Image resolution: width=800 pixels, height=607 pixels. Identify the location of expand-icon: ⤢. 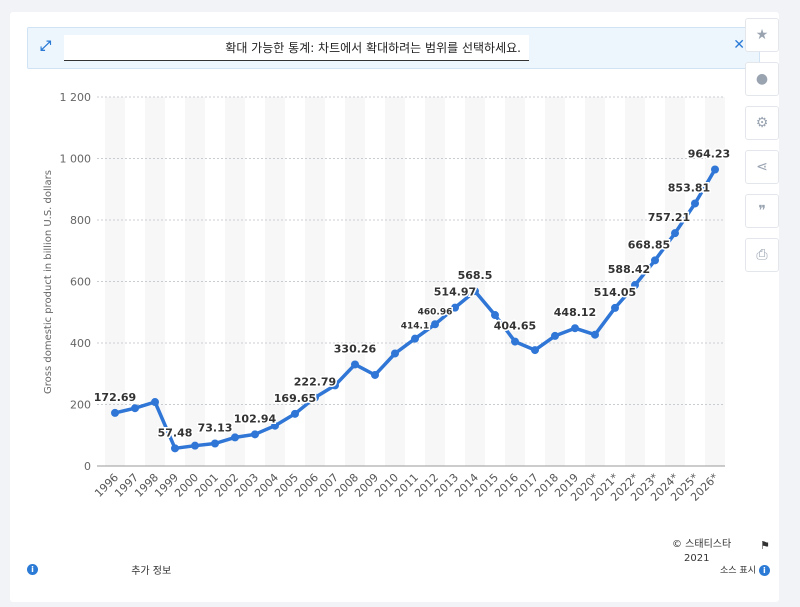
(46, 46).